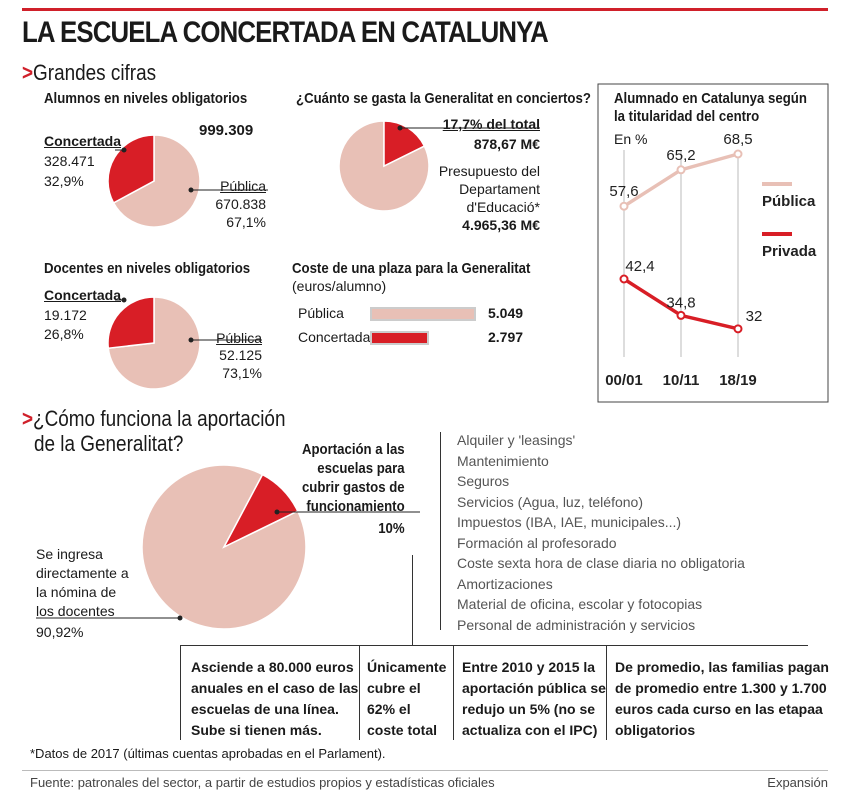 This screenshot has height=796, width=849. What do you see at coordinates (399, 338) in the screenshot?
I see `coste-concertada-bar` at bounding box center [399, 338].